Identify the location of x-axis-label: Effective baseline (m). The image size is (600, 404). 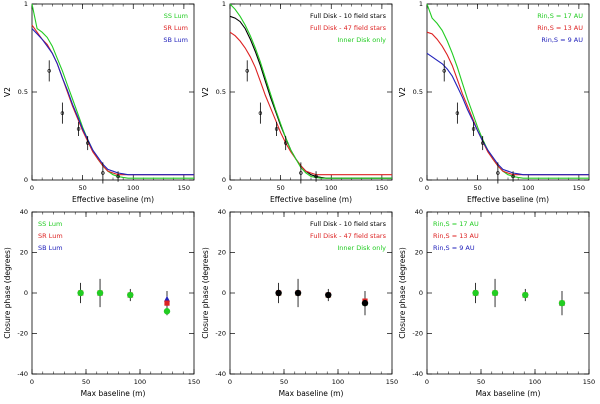
(311, 199).